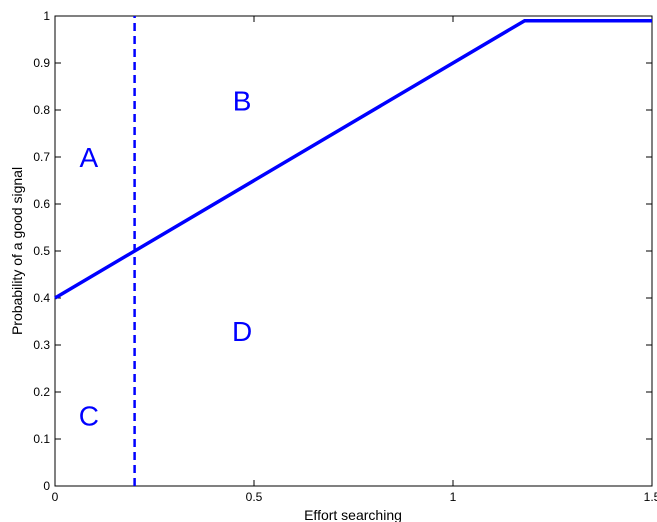 This screenshot has height=522, width=657. Describe the element at coordinates (41, 110) in the screenshot. I see `y-tick-label: 0.8` at that location.